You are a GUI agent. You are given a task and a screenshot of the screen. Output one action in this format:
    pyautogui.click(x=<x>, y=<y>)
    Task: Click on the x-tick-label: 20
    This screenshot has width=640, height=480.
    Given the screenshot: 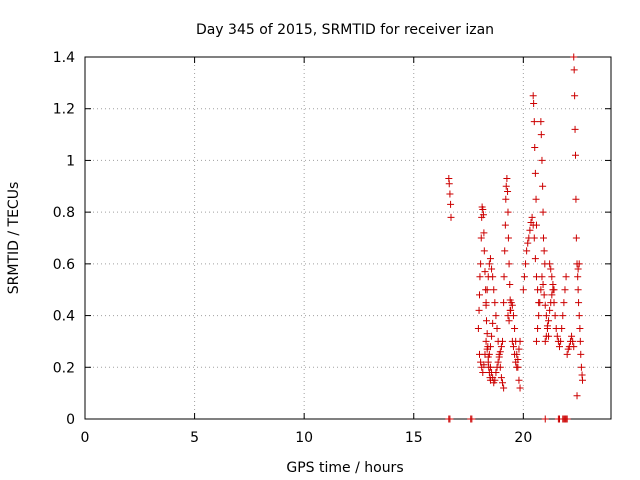 What is the action you would take?
    pyautogui.click(x=523, y=438)
    